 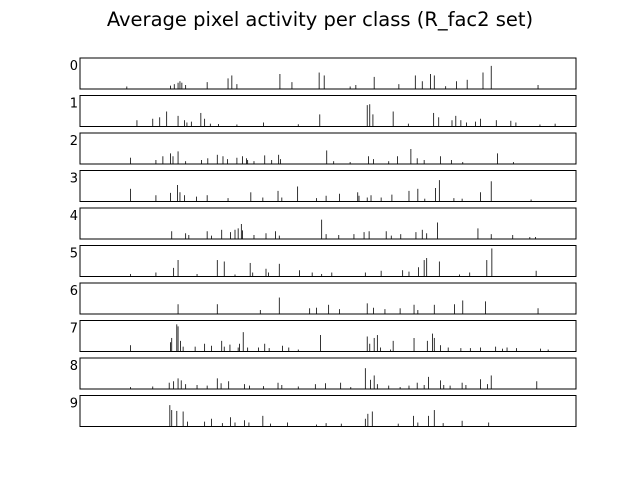 What do you see at coordinates (74, 216) in the screenshot?
I see `class-label: 4` at bounding box center [74, 216].